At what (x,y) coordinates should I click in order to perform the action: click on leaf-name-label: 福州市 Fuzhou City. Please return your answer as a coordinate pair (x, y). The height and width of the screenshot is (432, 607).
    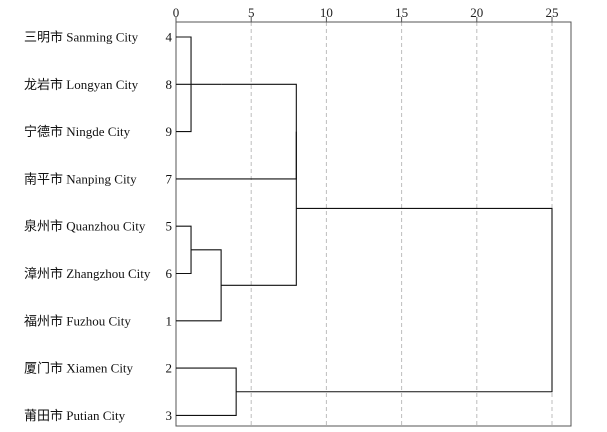
    Looking at the image, I should click on (77, 320).